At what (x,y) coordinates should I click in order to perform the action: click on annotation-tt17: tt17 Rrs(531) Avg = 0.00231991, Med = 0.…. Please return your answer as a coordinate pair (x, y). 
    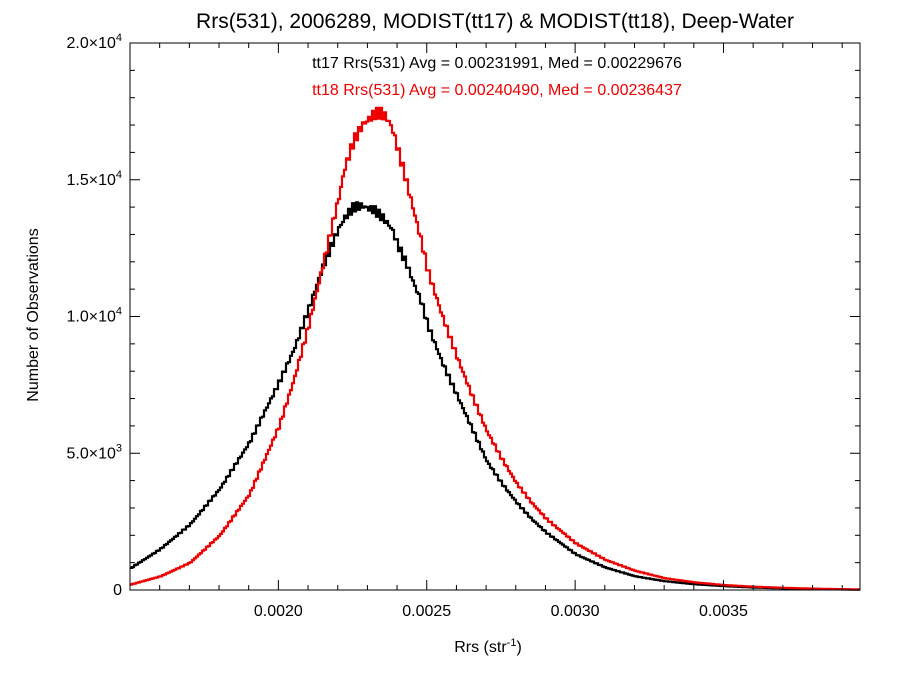
    Looking at the image, I should click on (497, 63).